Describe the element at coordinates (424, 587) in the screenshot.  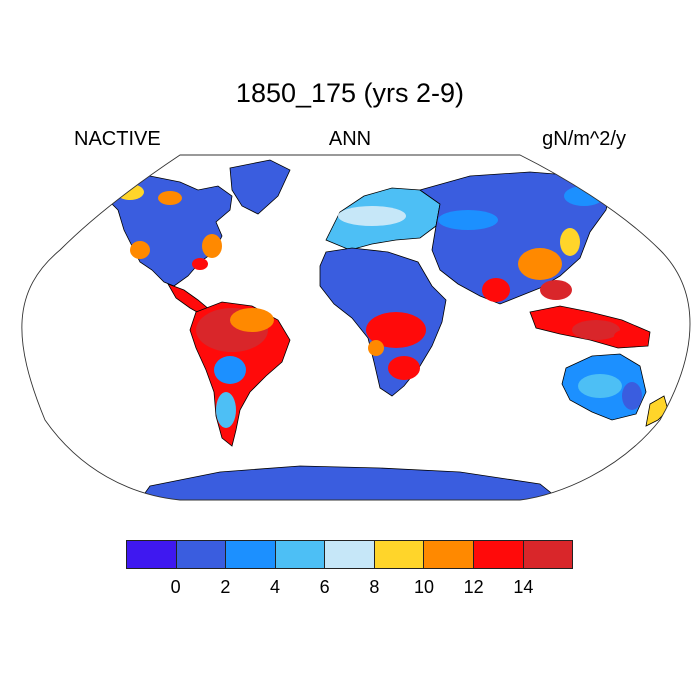
I see `colorbar-tick-label: 10` at that location.